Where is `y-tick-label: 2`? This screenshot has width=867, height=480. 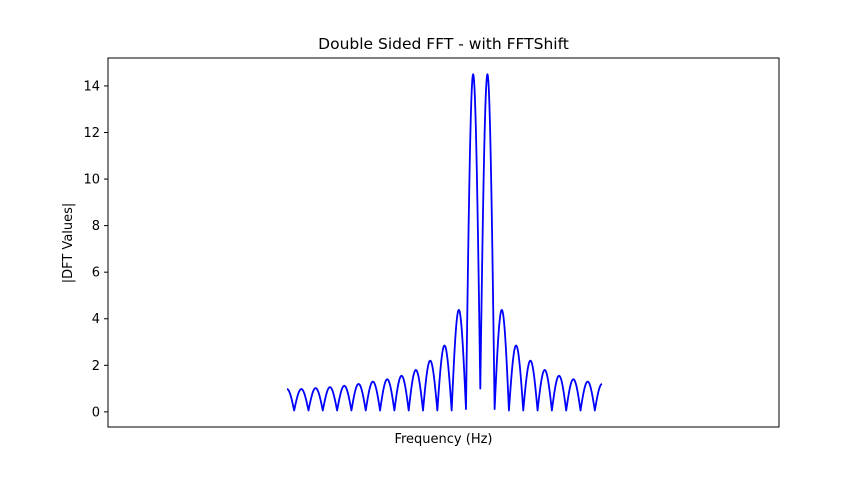 y-tick-label: 2 is located at coordinates (96, 366).